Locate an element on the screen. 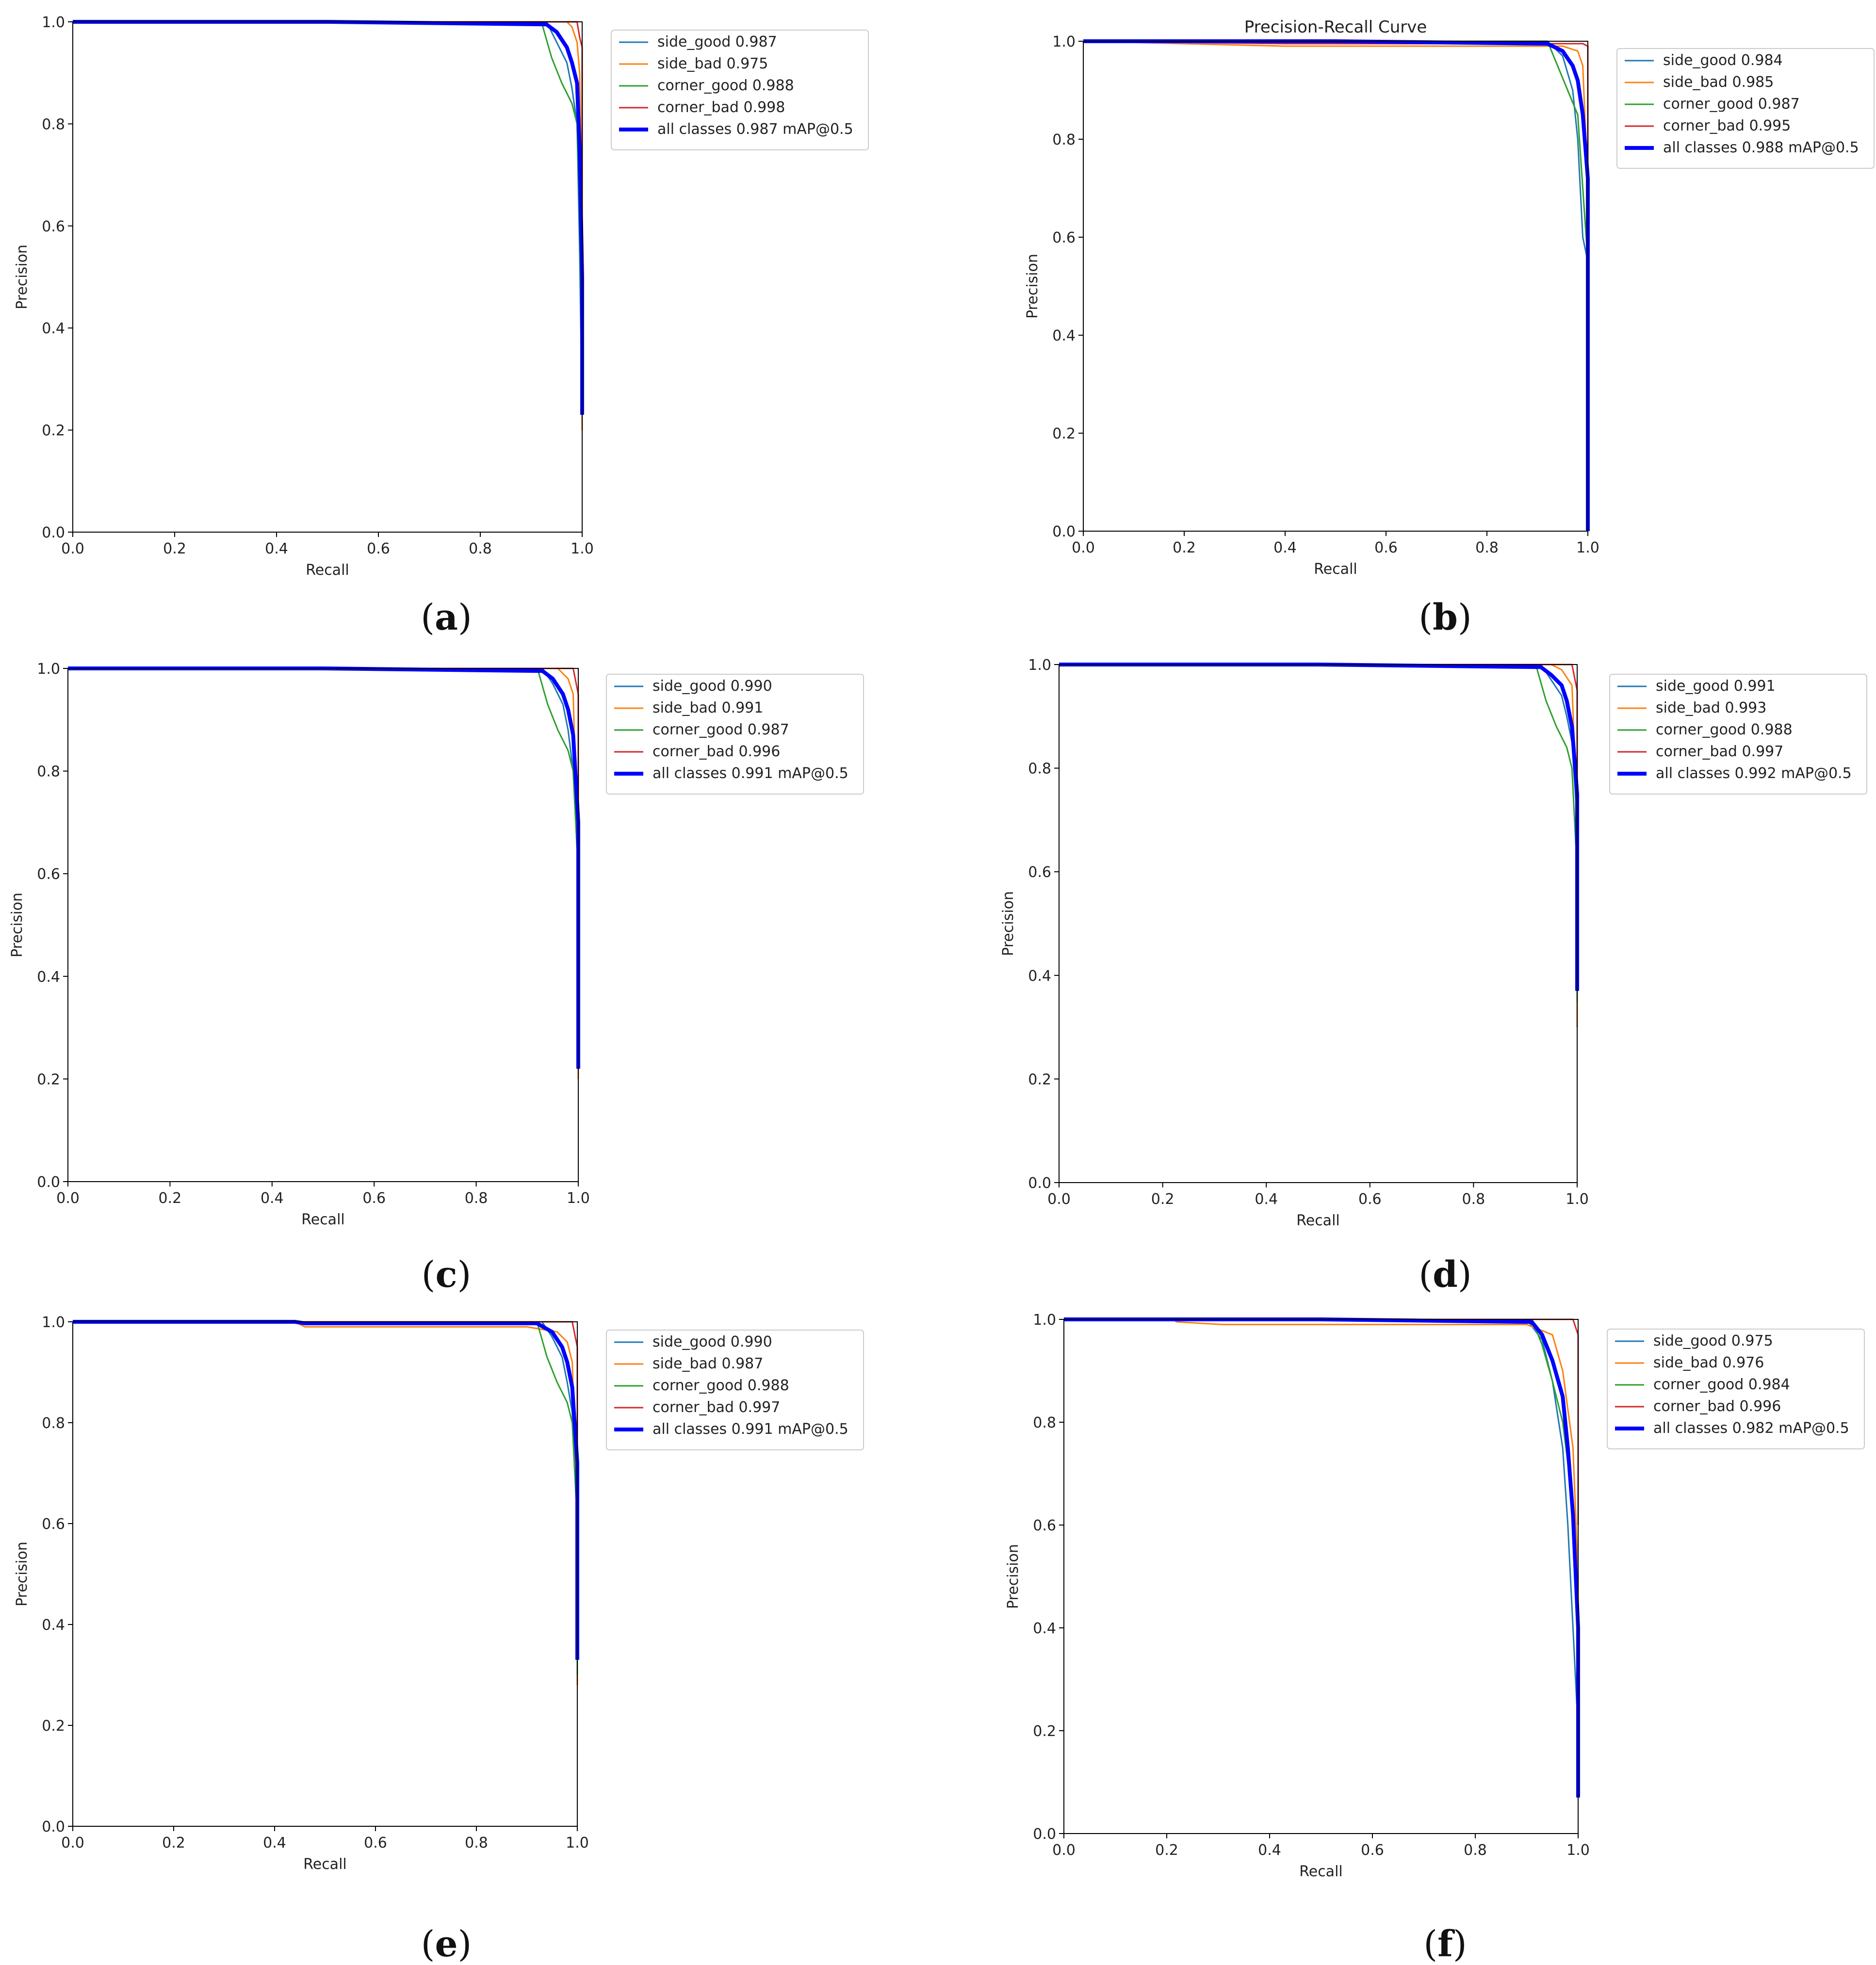 This screenshot has height=1965, width=1876. panel-caption-e: (e) is located at coordinates (446, 1944).